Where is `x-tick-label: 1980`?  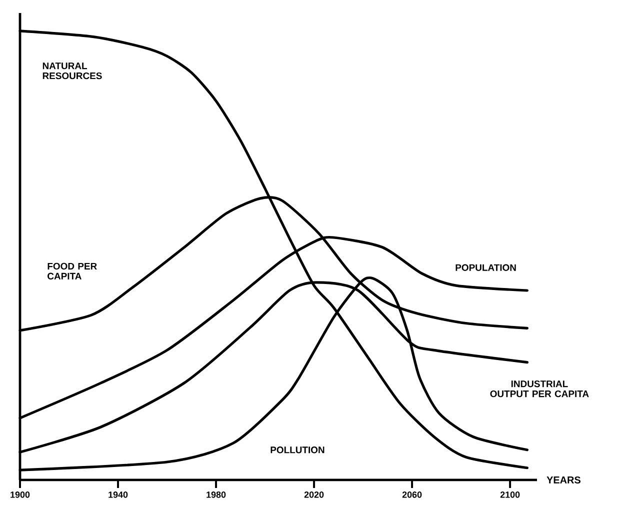
x-tick-label: 1980 is located at coordinates (216, 495).